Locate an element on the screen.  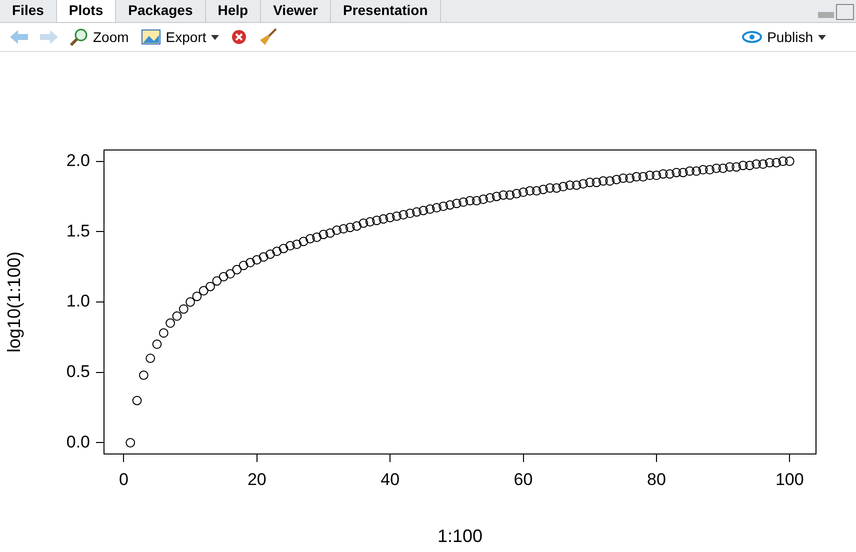
text: Packages is located at coordinates (161, 11).